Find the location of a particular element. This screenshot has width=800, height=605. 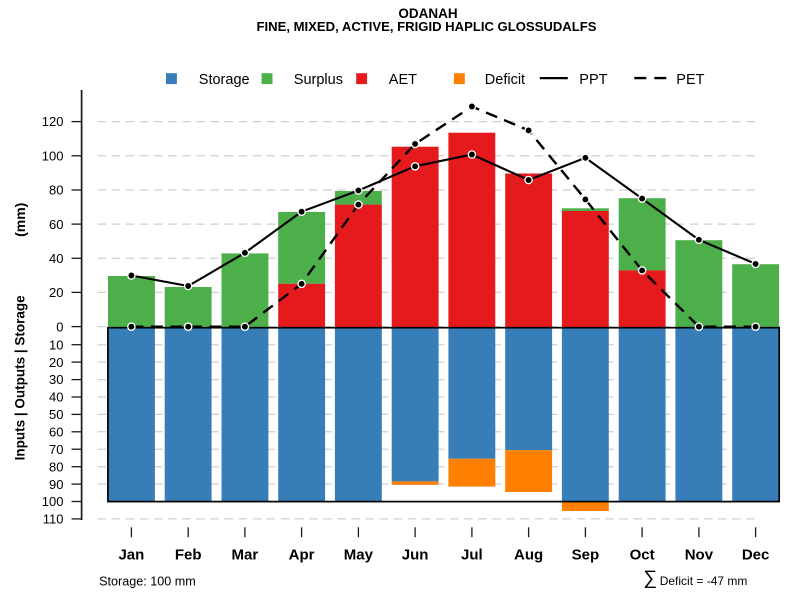

svg-text: Dec is located at coordinates (756, 555).